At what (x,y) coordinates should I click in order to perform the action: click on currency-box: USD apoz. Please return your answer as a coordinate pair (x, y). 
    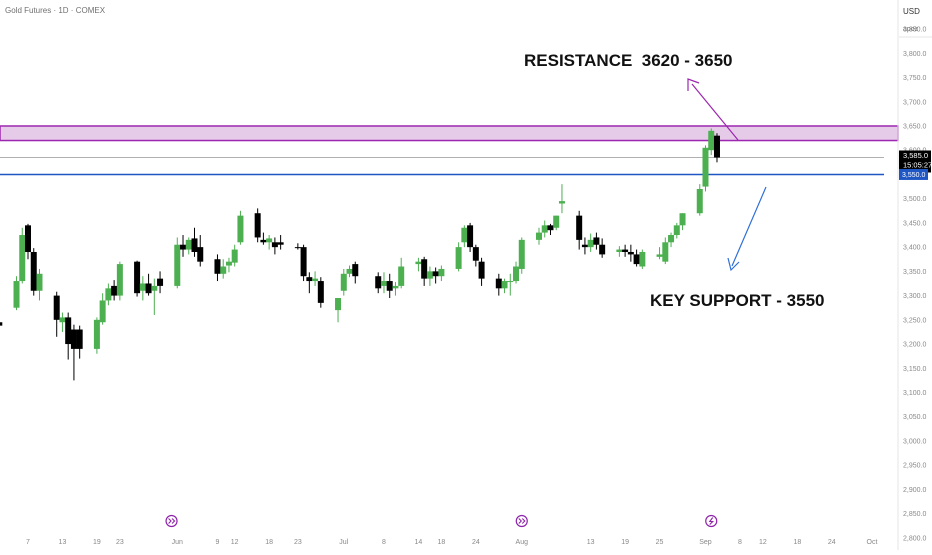
    Looking at the image, I should click on (915, 22).